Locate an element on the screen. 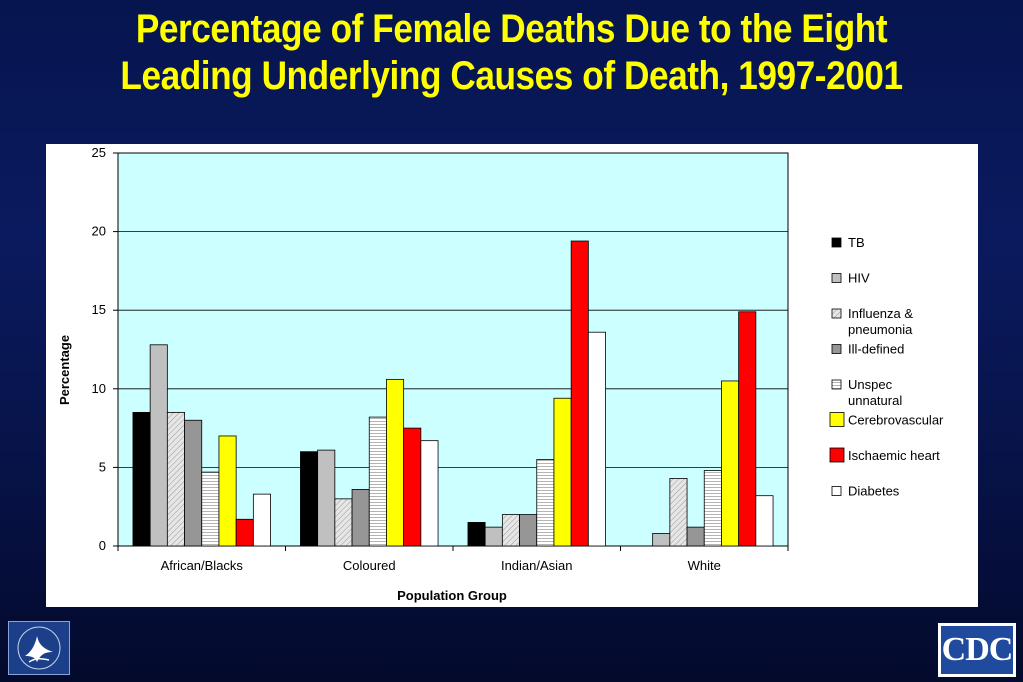  hhs-logo is located at coordinates (39, 648).